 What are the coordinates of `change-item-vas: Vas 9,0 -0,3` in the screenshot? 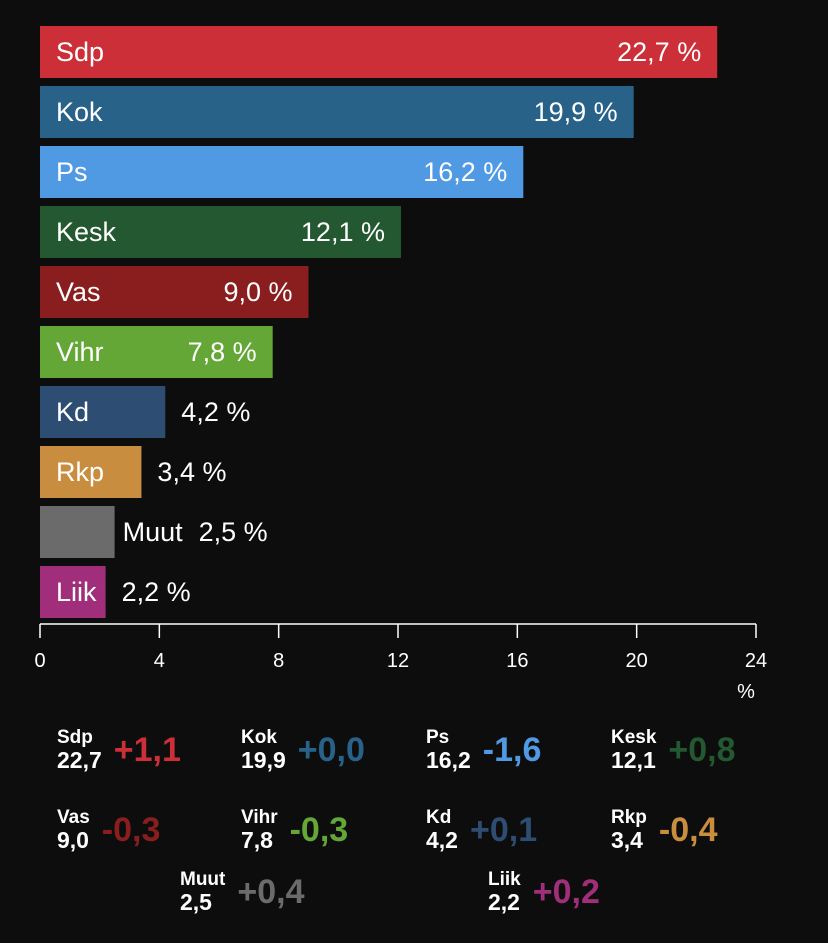 It's located at (109, 830).